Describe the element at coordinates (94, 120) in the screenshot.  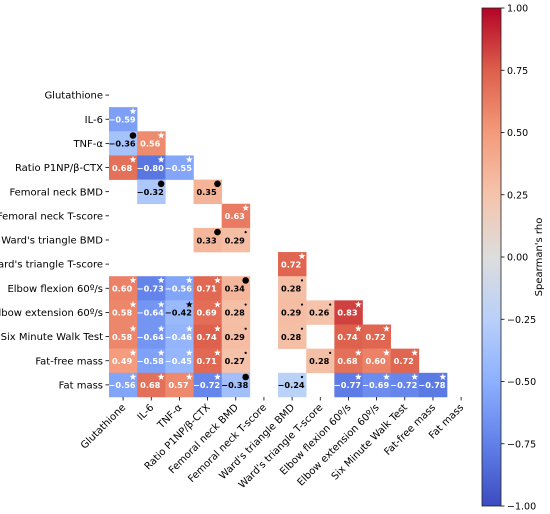
I see `y-tick-label: IL-6` at that location.